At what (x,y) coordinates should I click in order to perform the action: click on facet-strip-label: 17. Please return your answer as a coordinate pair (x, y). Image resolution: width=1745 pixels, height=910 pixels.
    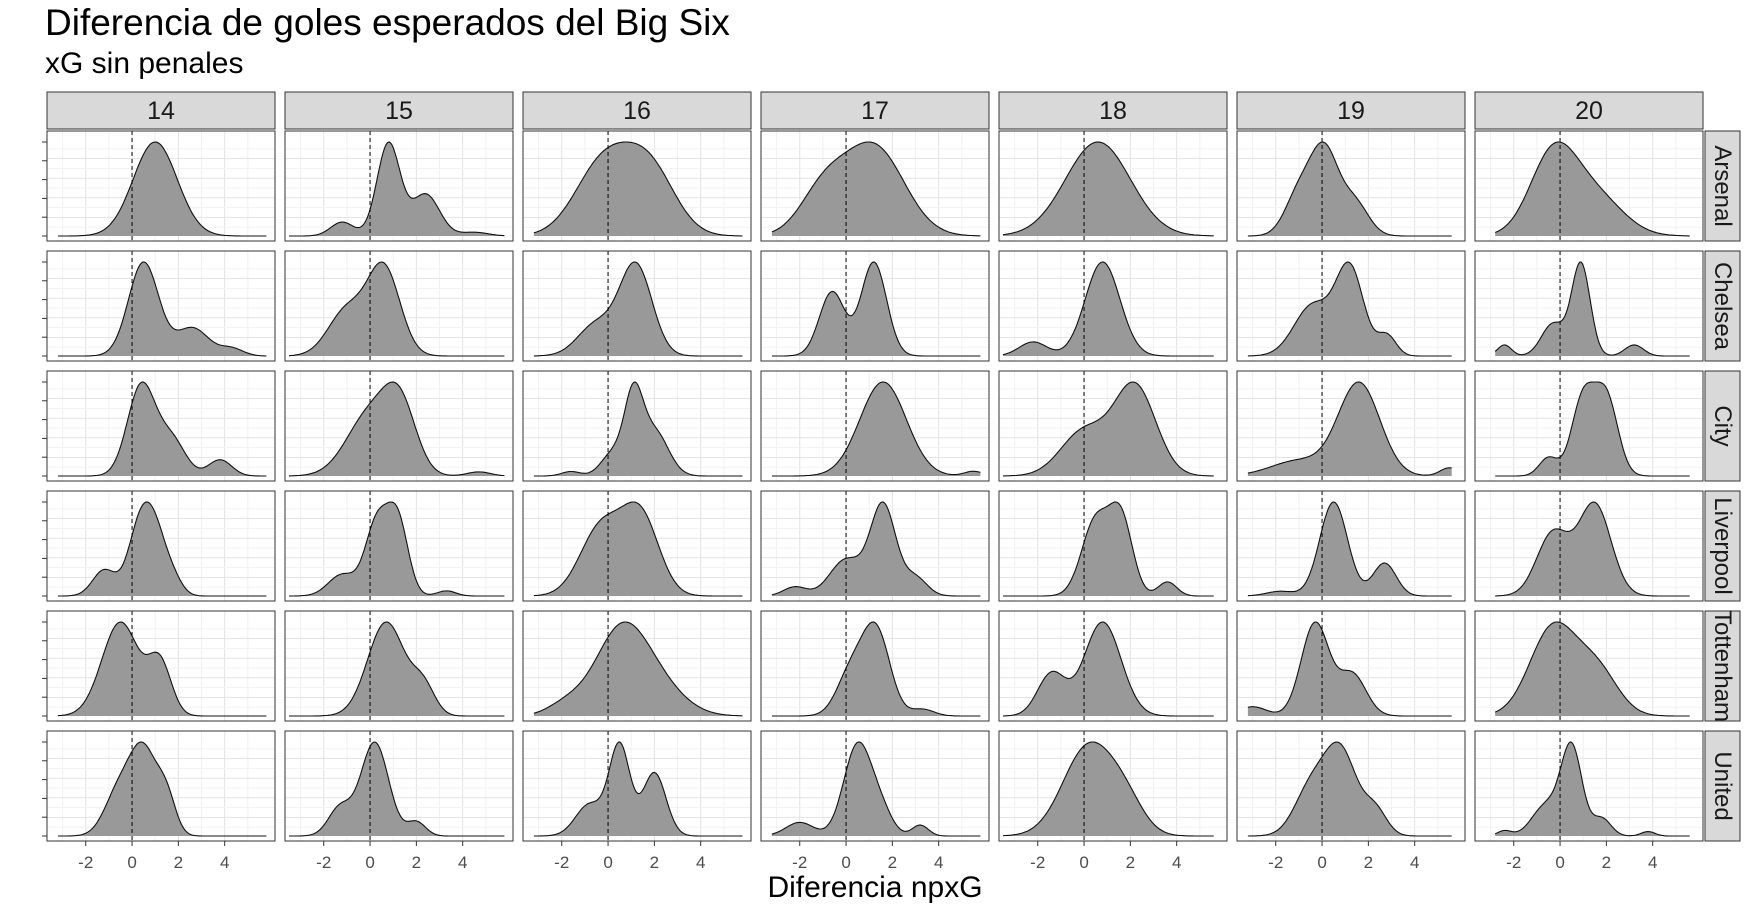
    Looking at the image, I should click on (875, 111).